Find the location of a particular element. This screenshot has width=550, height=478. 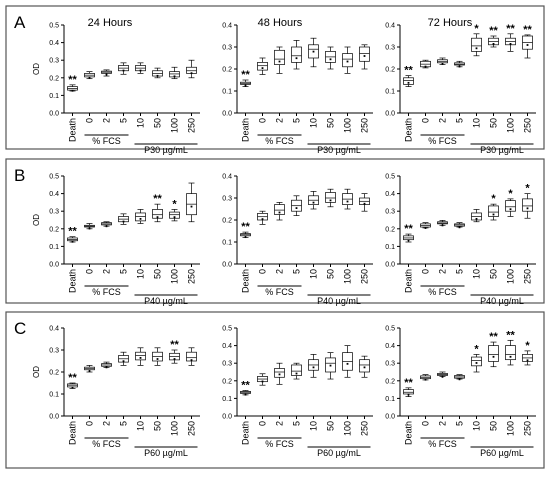

column-title: 24 Hours is located at coordinates (110, 23).